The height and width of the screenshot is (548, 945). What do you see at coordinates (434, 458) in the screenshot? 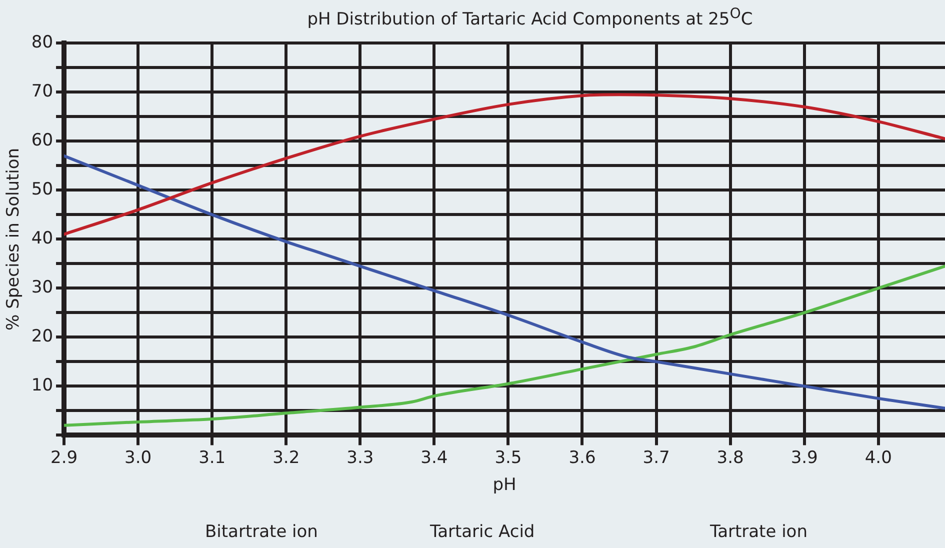
I see `x-tick-label: 3.4` at bounding box center [434, 458].